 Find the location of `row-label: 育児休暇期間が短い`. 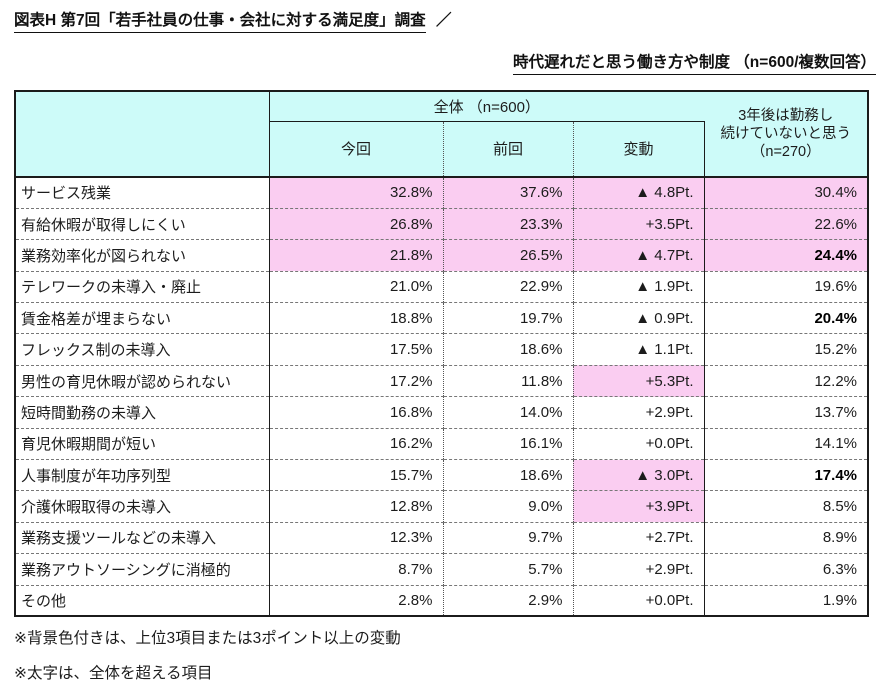

row-label: 育児休暇期間が短い is located at coordinates (142, 443).